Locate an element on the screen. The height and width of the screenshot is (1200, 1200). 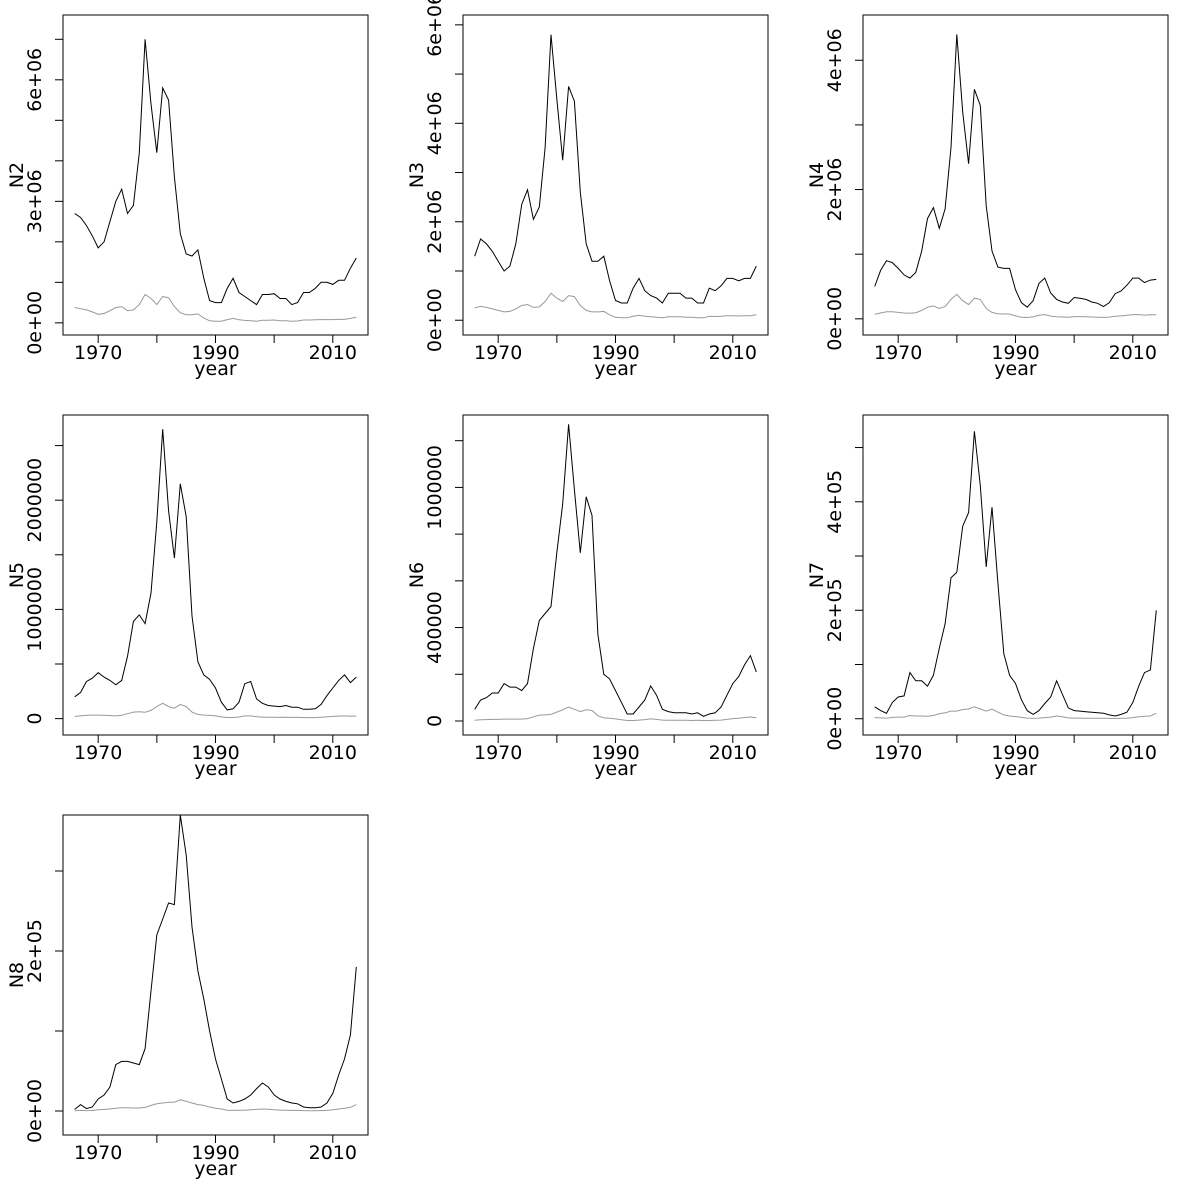
y-axis-label: N8 is located at coordinates (17, 975).